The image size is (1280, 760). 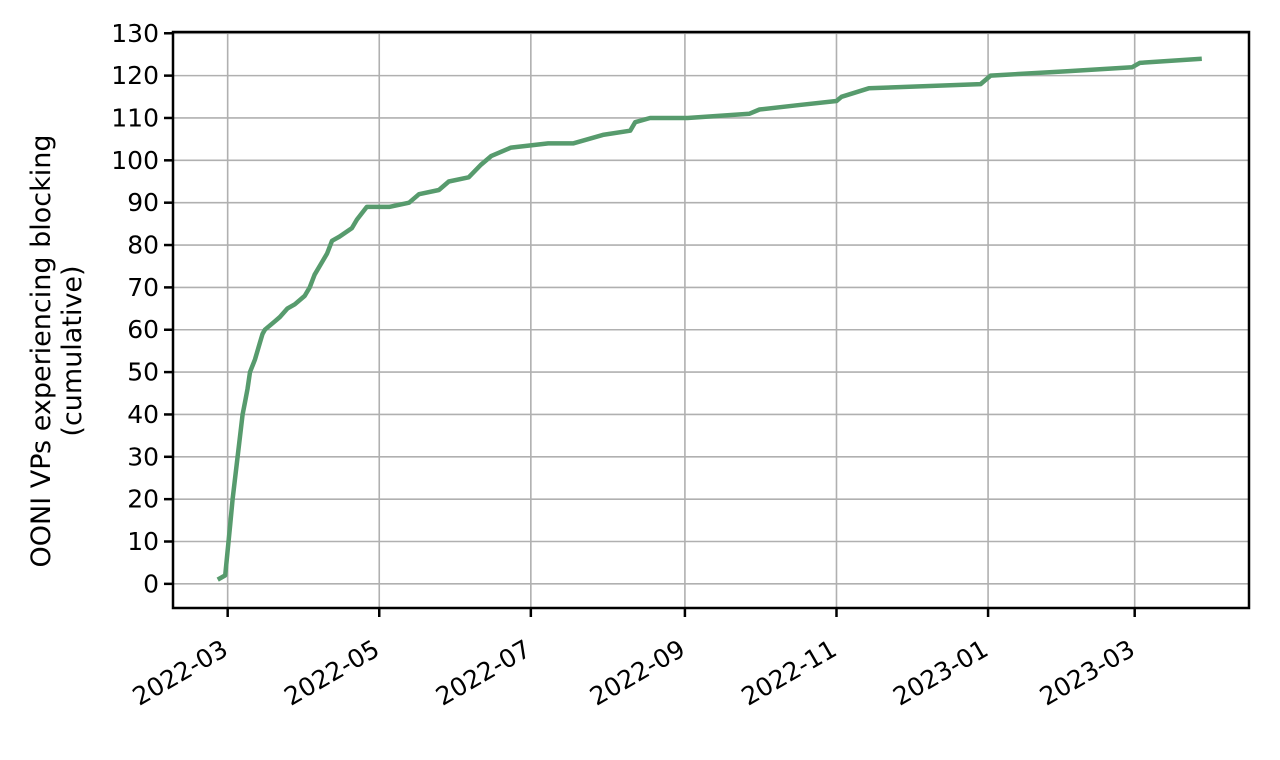 What do you see at coordinates (135, 75) in the screenshot?
I see `y-tick-label: 120` at bounding box center [135, 75].